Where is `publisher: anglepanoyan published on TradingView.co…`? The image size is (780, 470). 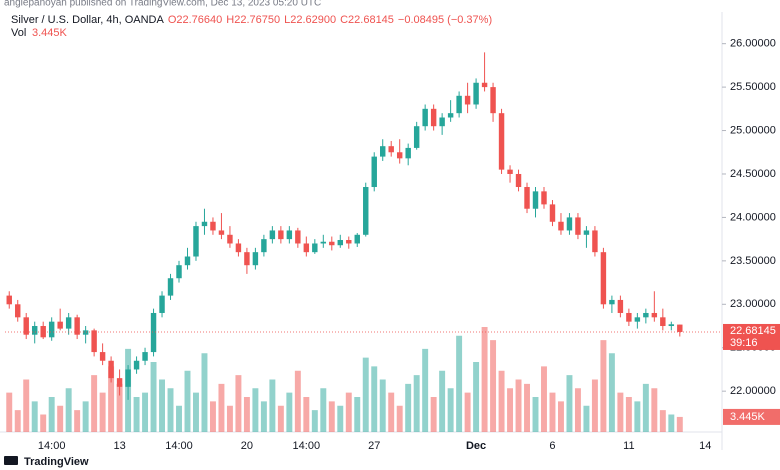
publisher: anglepanoyan published on TradingView.co… is located at coordinates (162, 4).